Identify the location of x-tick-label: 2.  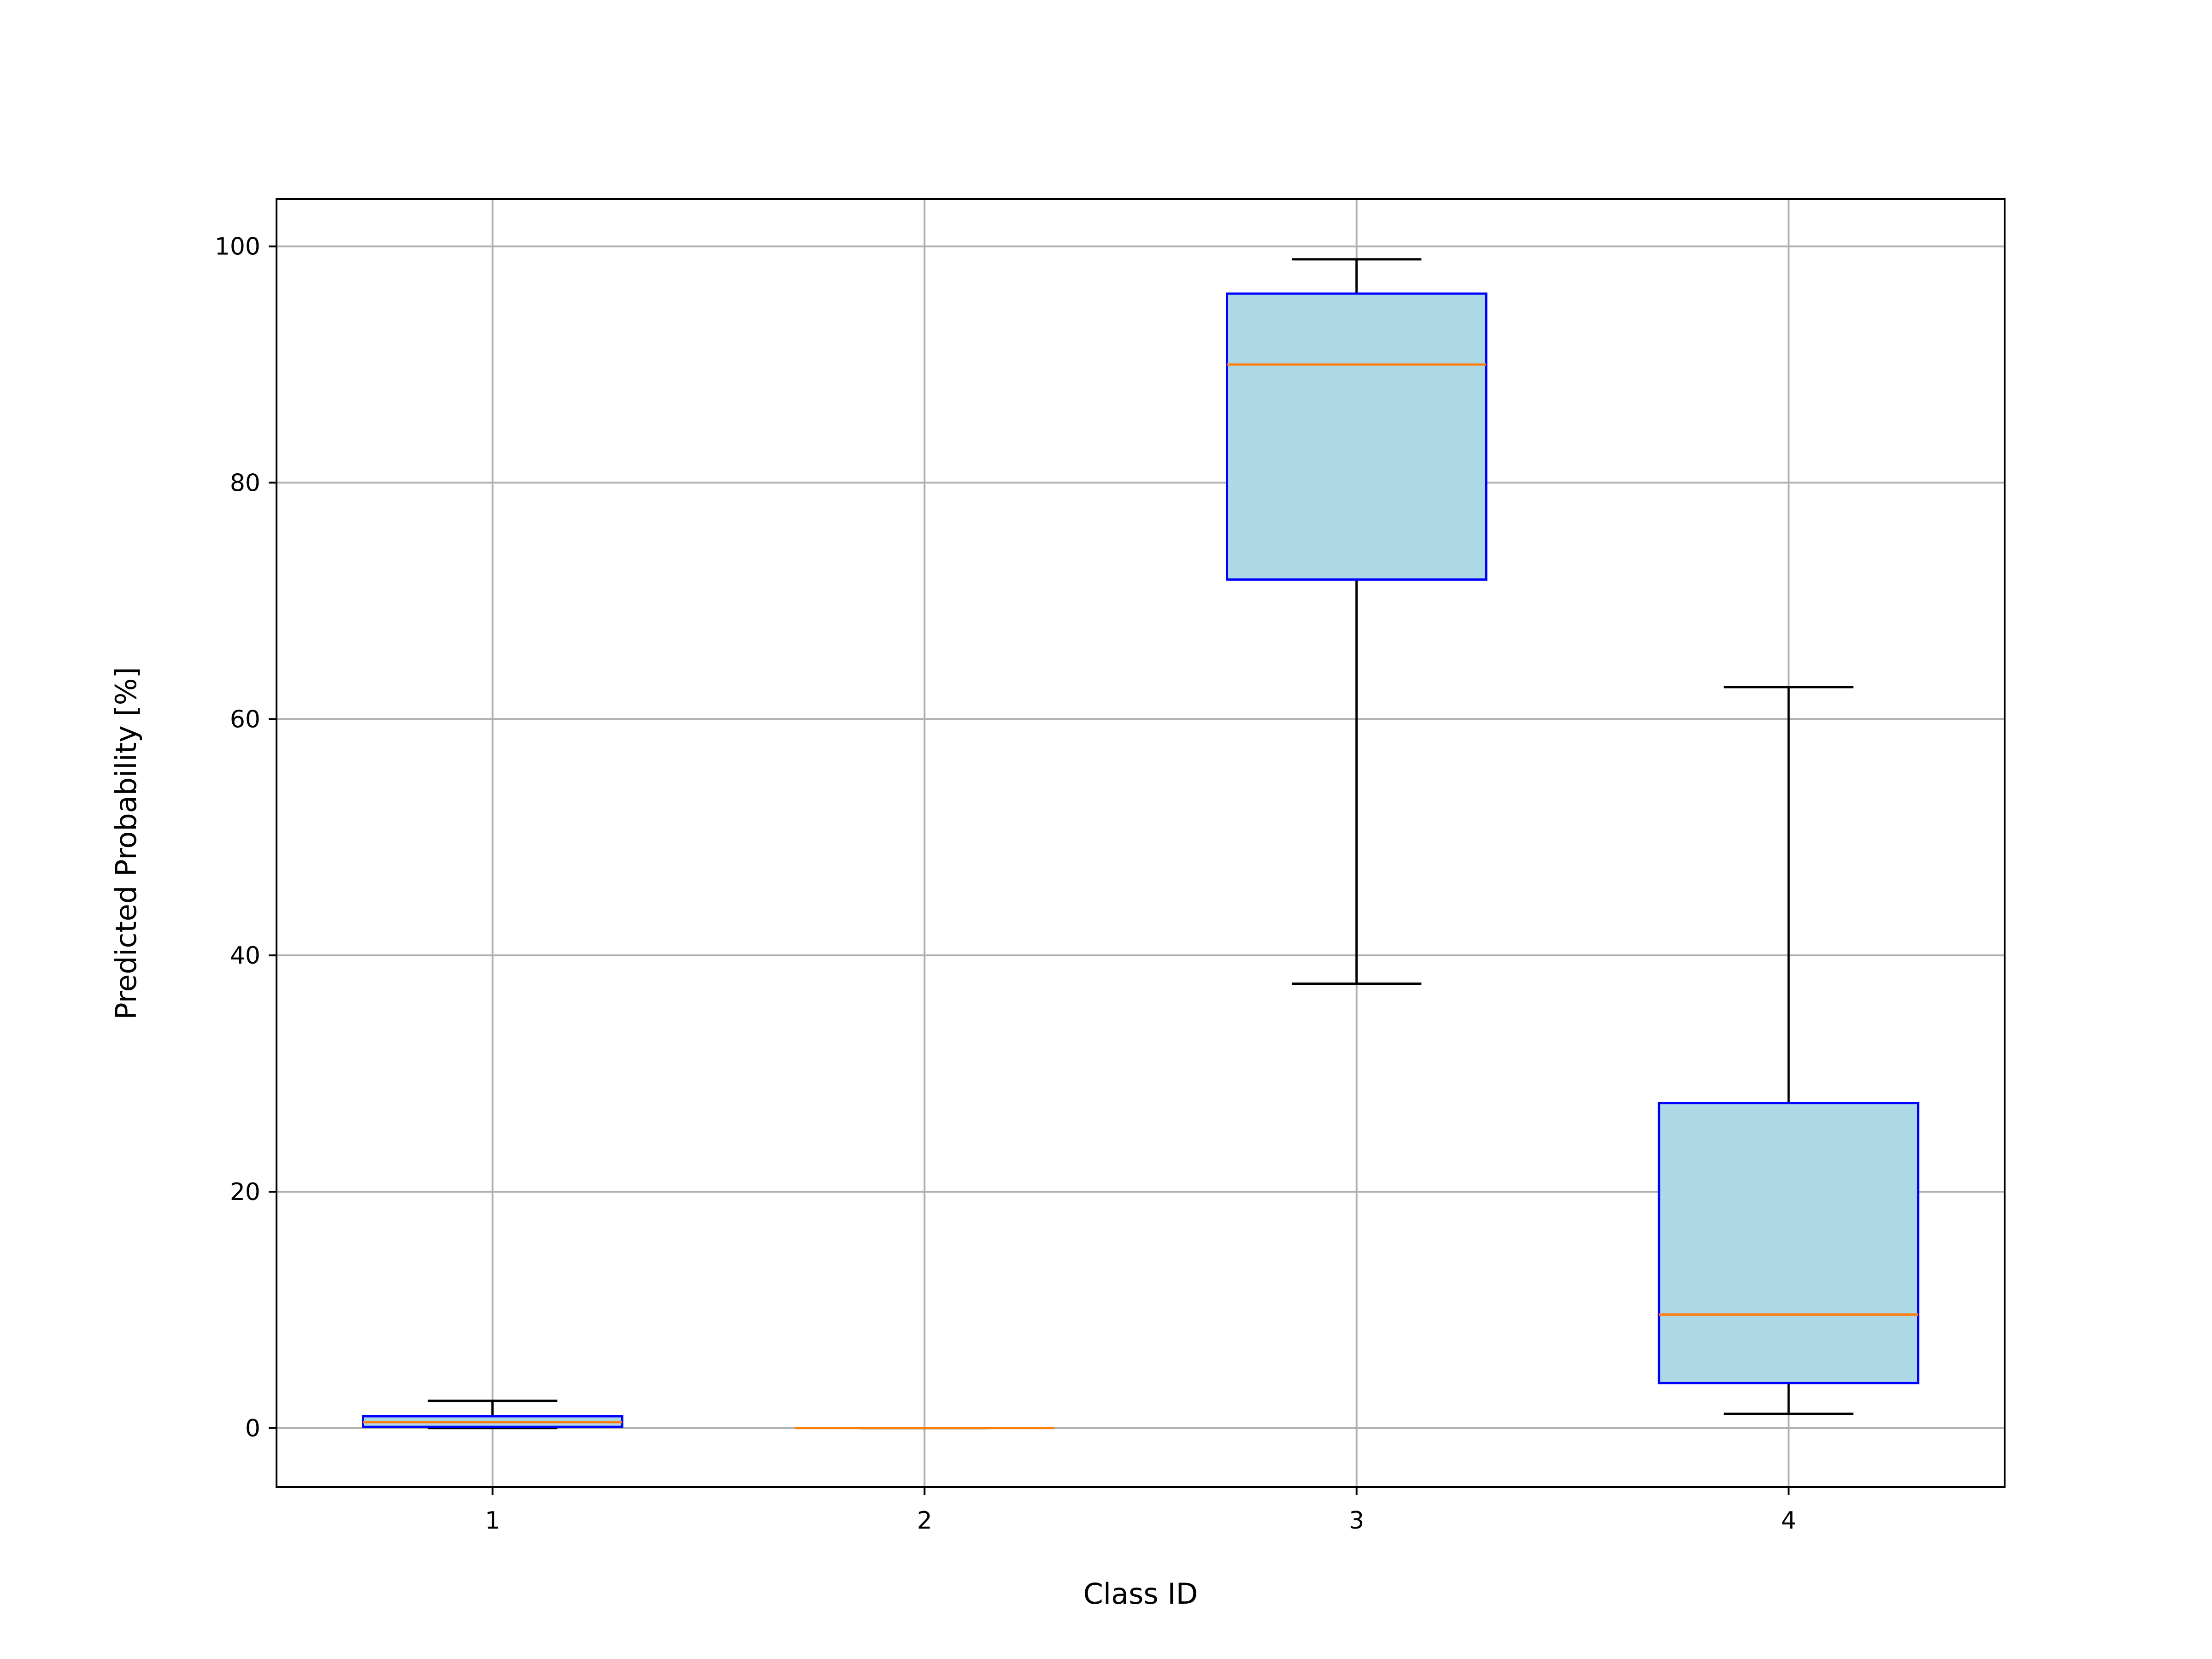
(924, 1521).